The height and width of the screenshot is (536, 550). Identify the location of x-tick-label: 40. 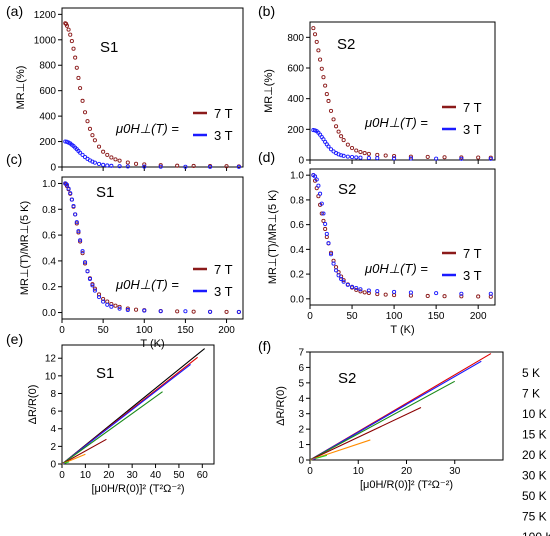
(156, 475).